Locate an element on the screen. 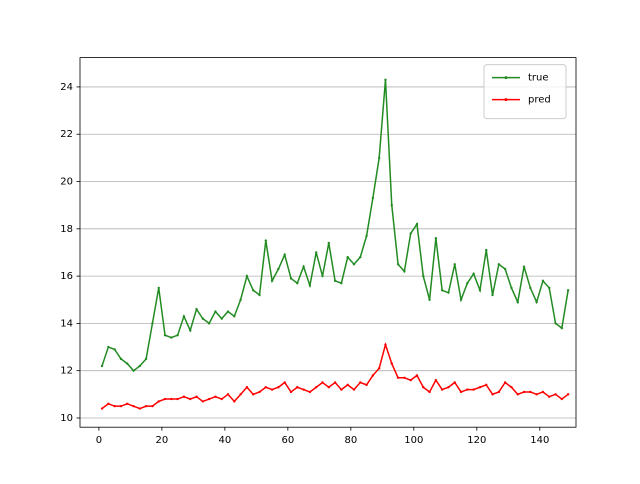  legend-marker is located at coordinates (506, 100).